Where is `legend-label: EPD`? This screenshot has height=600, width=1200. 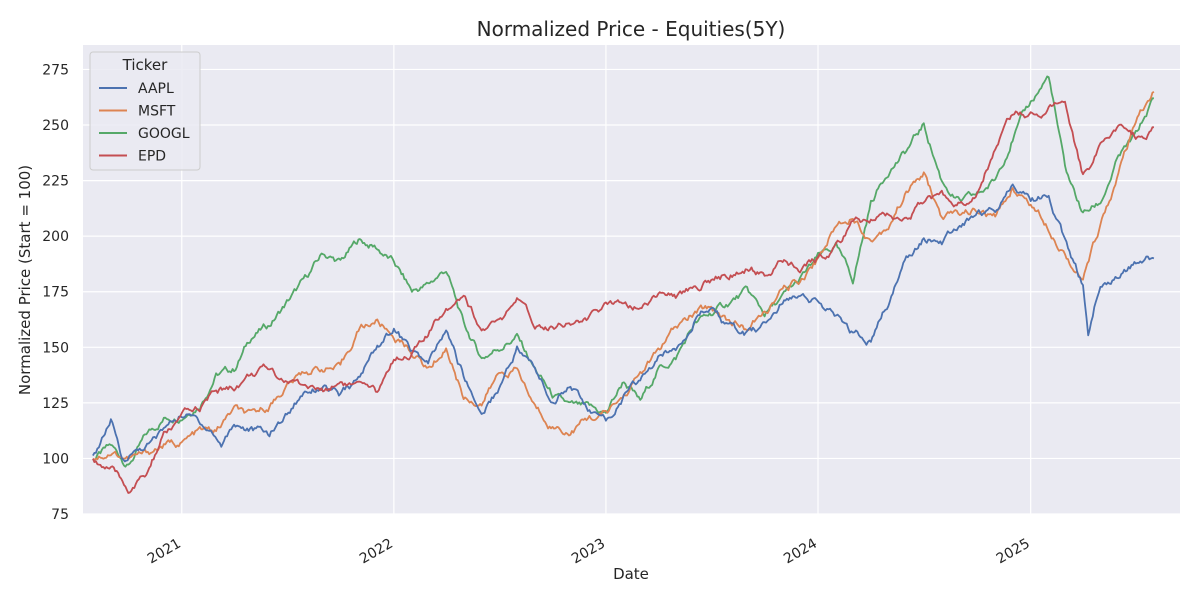 legend-label: EPD is located at coordinates (152, 157).